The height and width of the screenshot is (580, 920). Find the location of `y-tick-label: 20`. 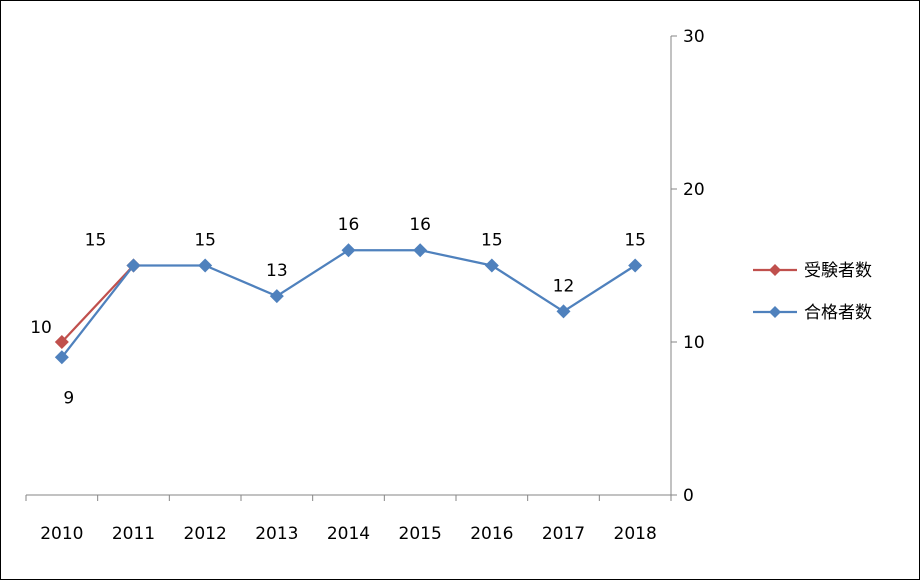

y-tick-label: 20 is located at coordinates (694, 190).